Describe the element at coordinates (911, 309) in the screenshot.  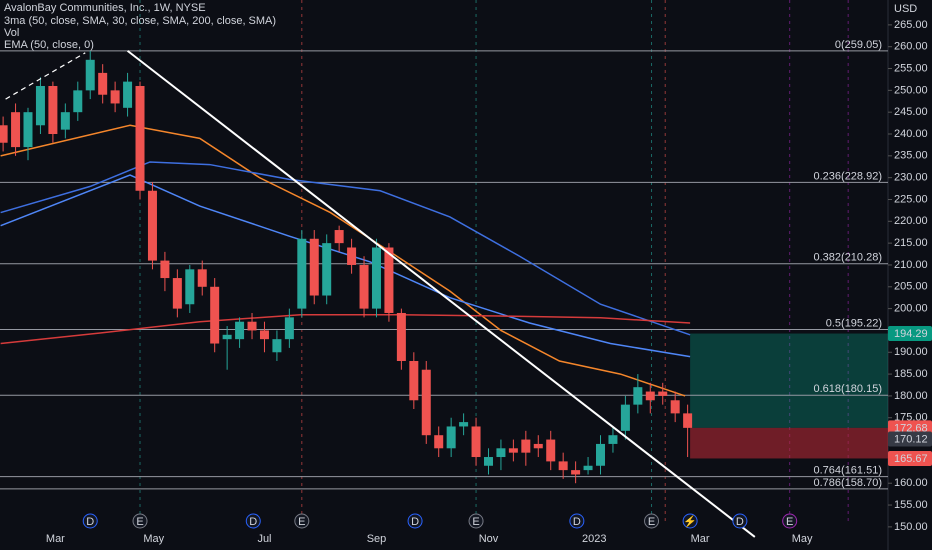
I see `y-tick-label: 200.00` at that location.